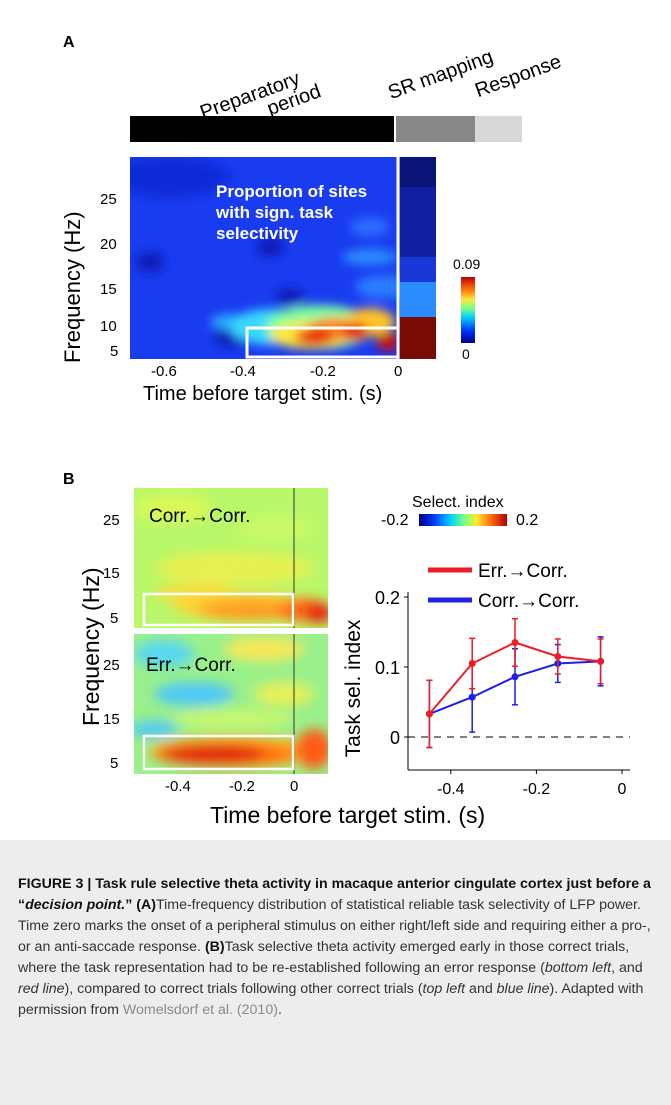  Describe the element at coordinates (395, 738) in the screenshot. I see `y-tick-label: 0` at that location.